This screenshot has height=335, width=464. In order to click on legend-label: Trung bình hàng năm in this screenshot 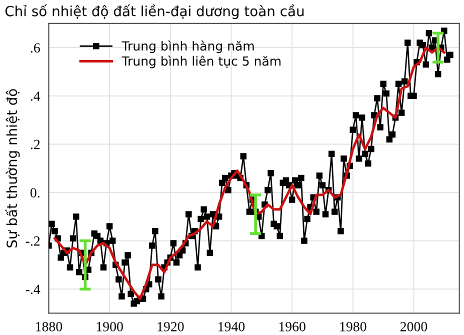, I will do `click(188, 47)`.